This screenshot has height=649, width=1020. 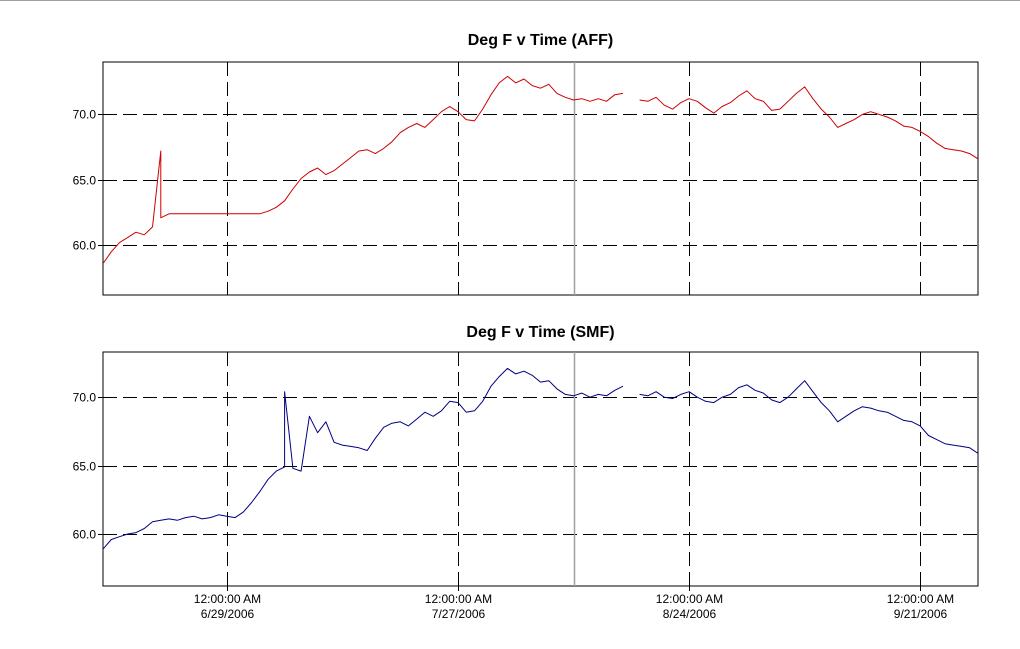 What do you see at coordinates (85, 246) in the screenshot?
I see `chart0-y-tick-label-0: 60.0` at bounding box center [85, 246].